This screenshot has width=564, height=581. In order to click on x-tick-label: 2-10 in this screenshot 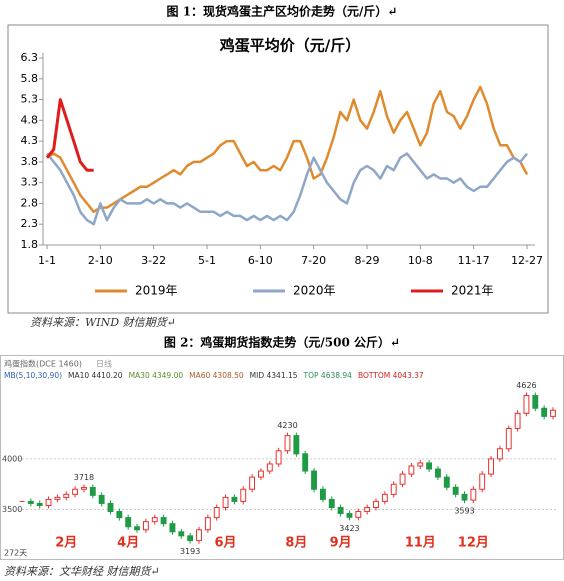, I will do `click(100, 260)`.